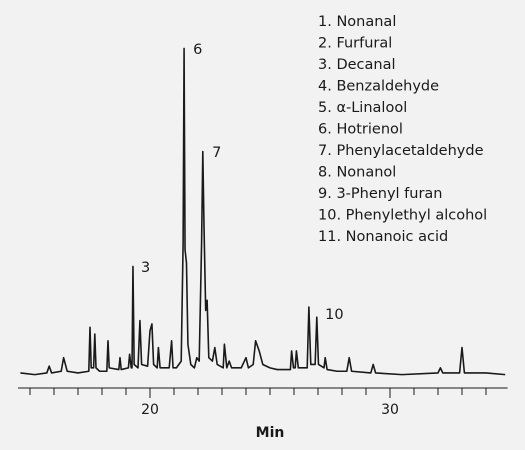  What do you see at coordinates (357, 65) in the screenshot?
I see `legend-entry: 3. Decanal` at bounding box center [357, 65].